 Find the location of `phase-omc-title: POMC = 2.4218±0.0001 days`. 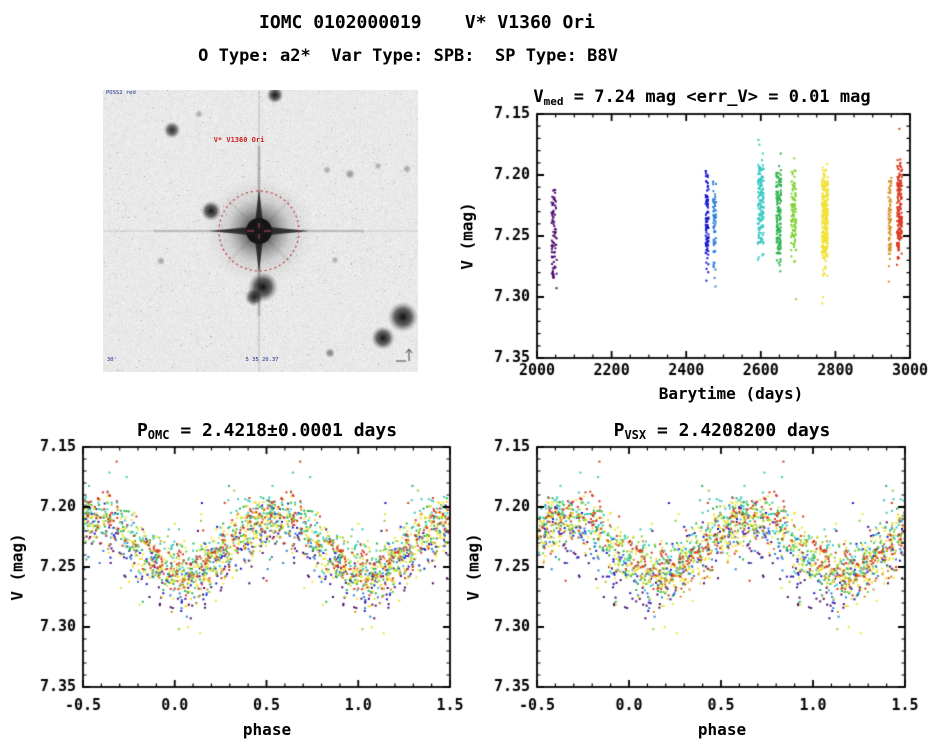

phase-omc-title: POMC = 2.4218±0.0001 days is located at coordinates (267, 431).